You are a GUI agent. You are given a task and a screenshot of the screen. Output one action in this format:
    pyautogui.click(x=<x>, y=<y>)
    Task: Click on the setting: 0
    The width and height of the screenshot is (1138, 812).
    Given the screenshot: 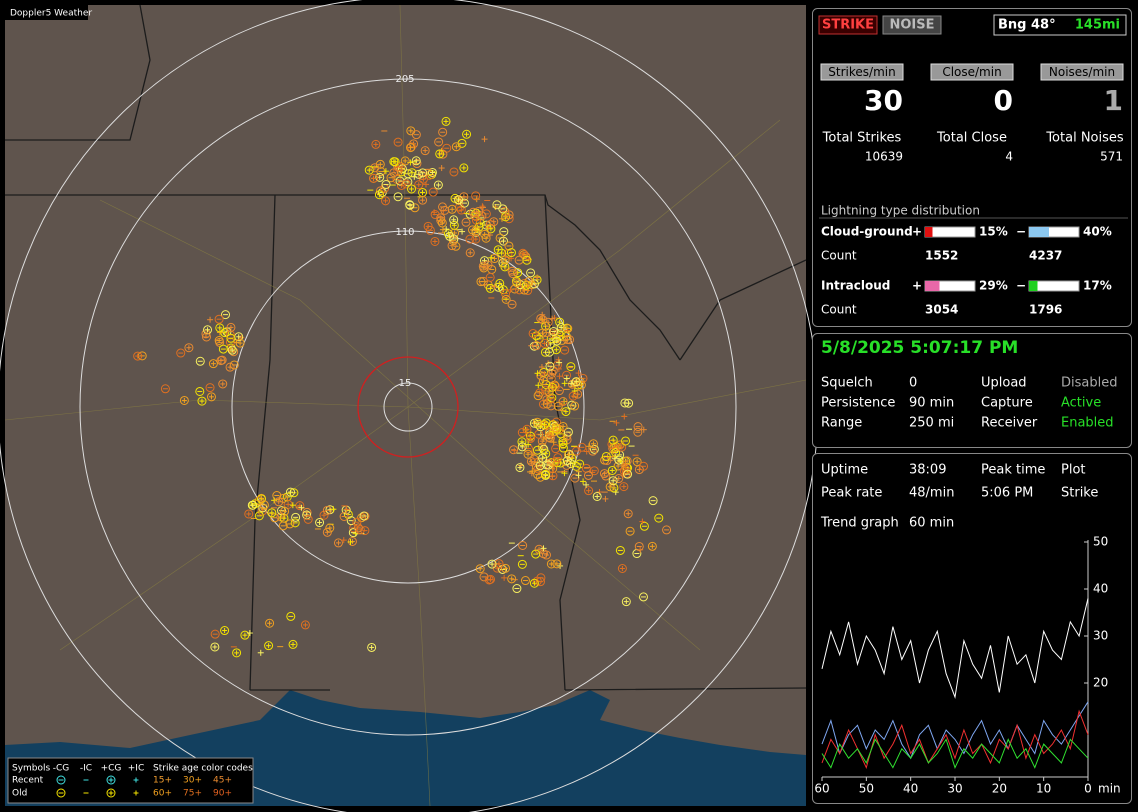 What is the action you would take?
    pyautogui.click(x=913, y=383)
    